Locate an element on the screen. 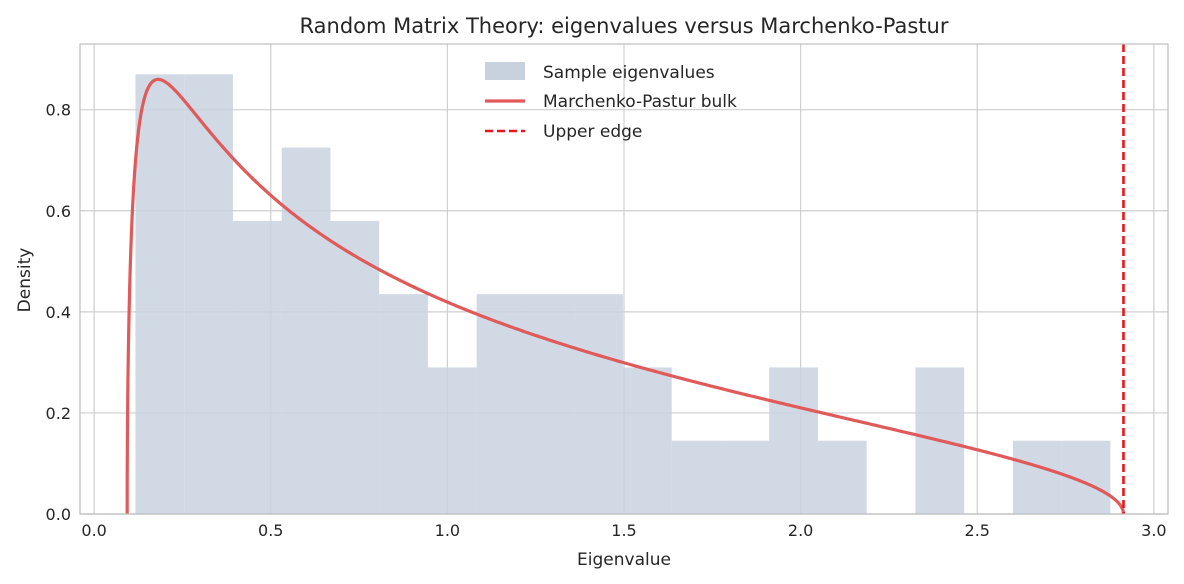 The height and width of the screenshot is (584, 1184). x-tick-label: 2.5 is located at coordinates (977, 530).